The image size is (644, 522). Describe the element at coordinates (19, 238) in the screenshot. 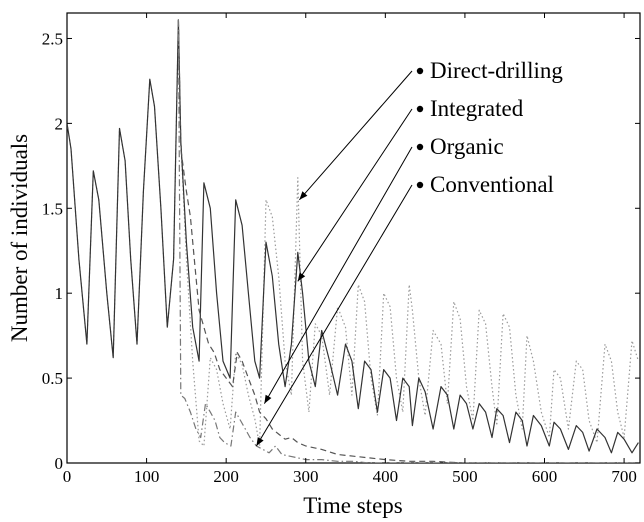

I see `y-axis-label: Number of individuals` at that location.